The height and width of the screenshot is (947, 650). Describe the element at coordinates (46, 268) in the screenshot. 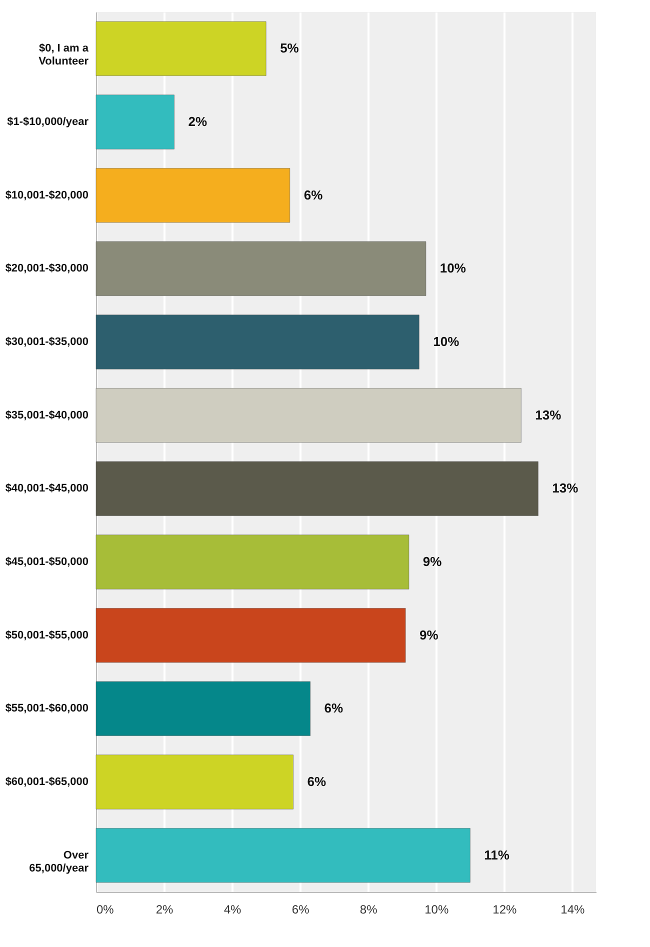

I see `y-tick-label: $20,001-$30,000` at that location.